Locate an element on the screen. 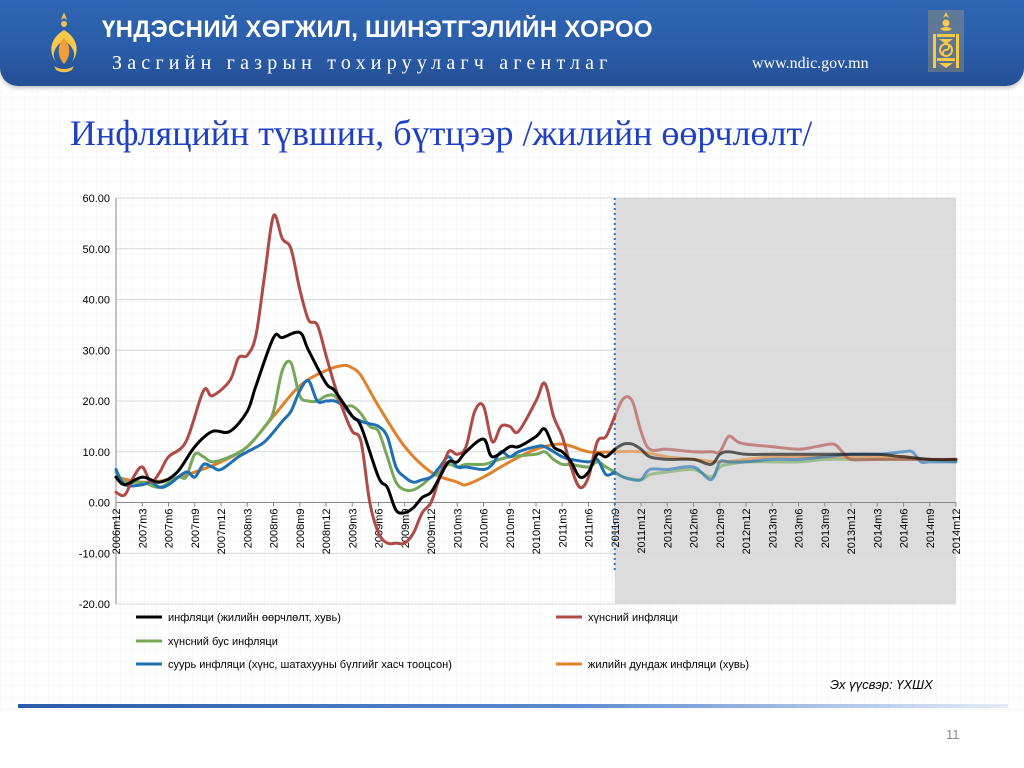 This screenshot has height=768, width=1024. legend-label-1: инфляци (жилийн өөрчлөлт, хувь) is located at coordinates (254, 618).